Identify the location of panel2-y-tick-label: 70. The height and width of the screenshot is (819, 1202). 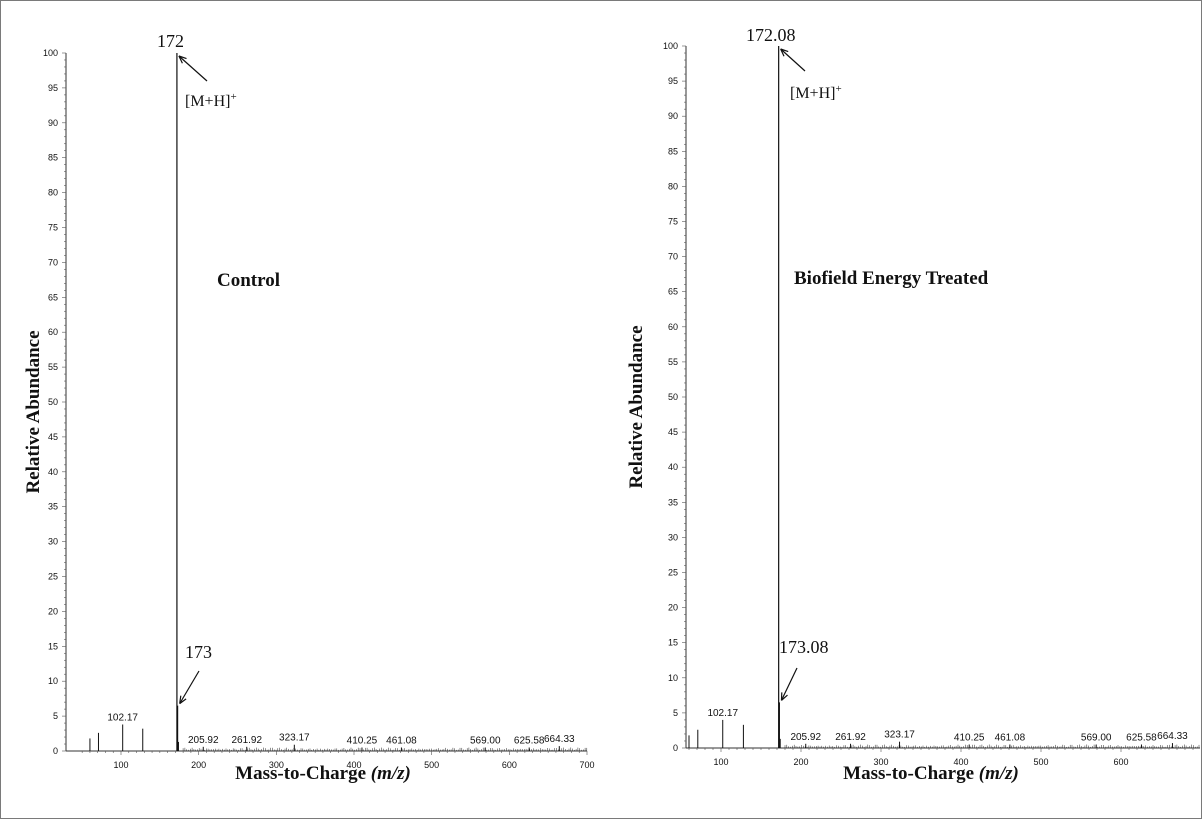
(673, 257).